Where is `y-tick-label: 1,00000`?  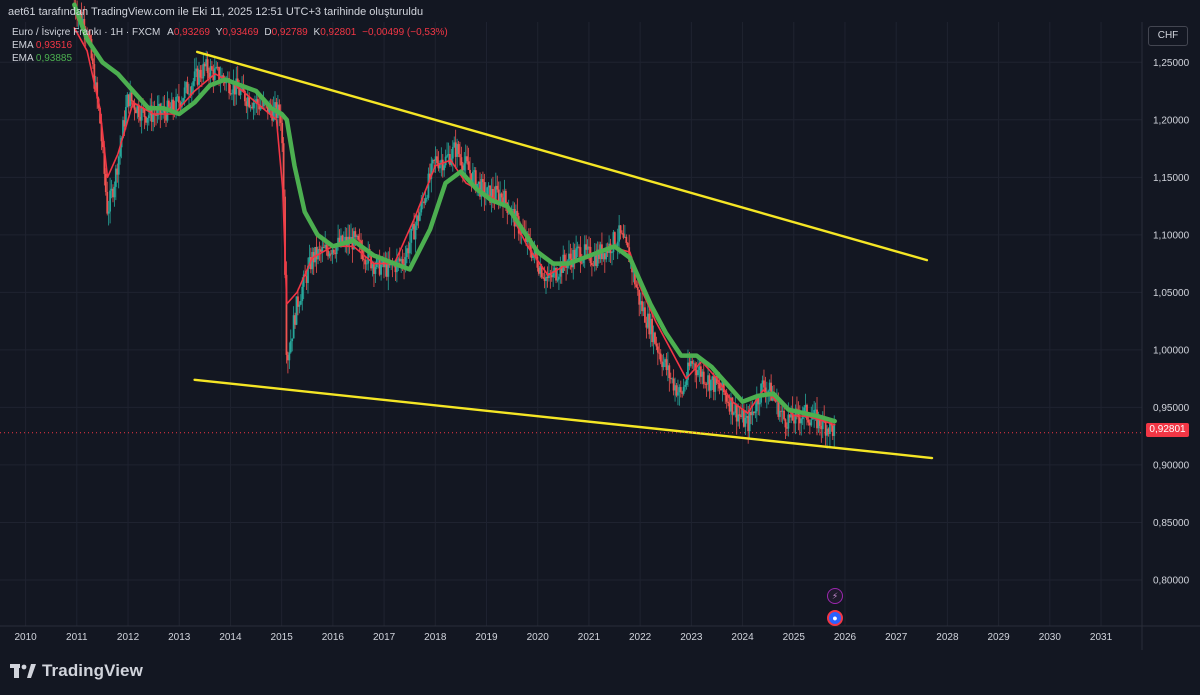 y-tick-label: 1,00000 is located at coordinates (1171, 350).